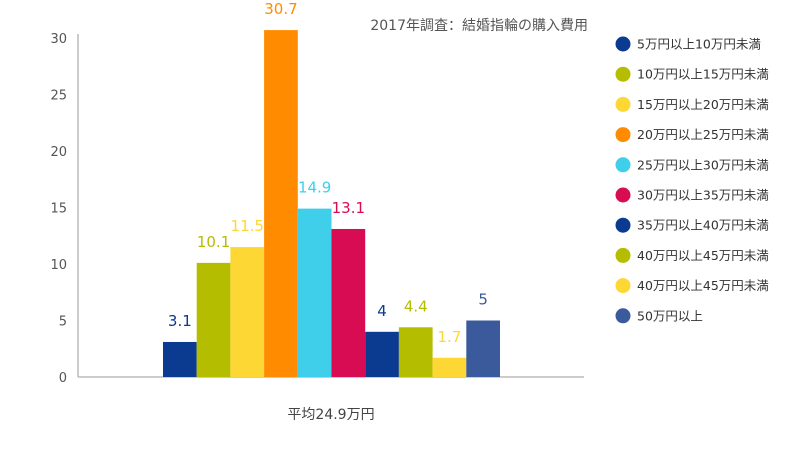  I want to click on data-label: 3.1, so click(180, 321).